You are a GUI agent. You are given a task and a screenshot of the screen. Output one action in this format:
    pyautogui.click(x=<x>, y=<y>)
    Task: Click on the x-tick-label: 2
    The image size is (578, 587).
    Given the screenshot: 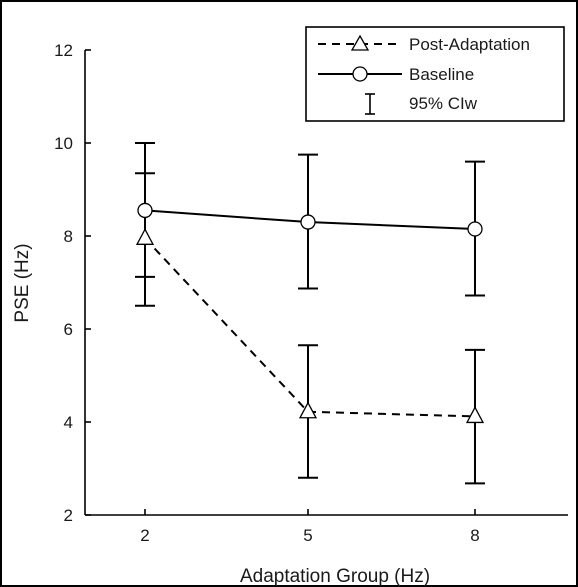 What is the action you would take?
    pyautogui.click(x=144, y=535)
    